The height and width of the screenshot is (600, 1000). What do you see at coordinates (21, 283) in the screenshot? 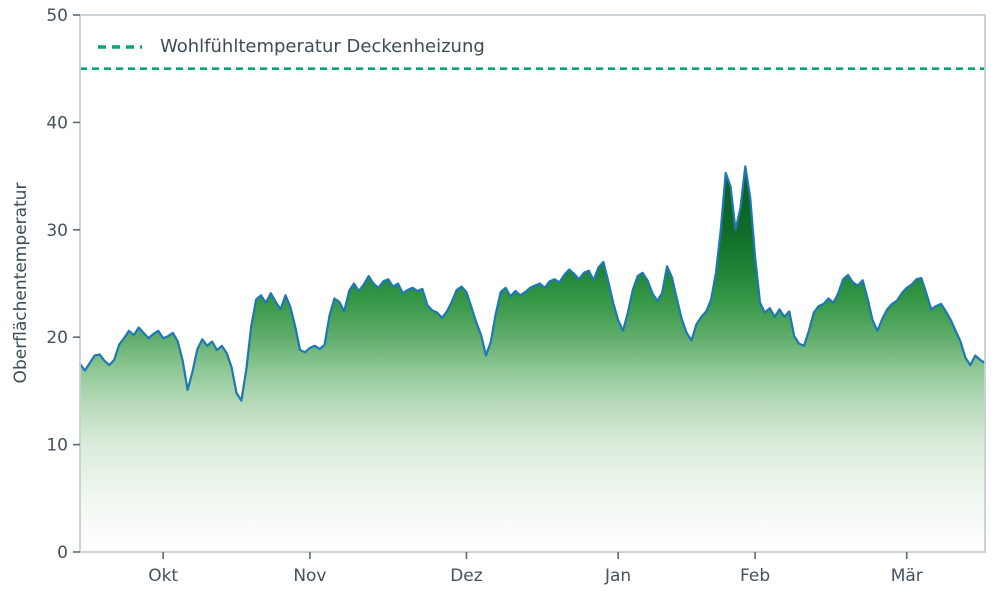
I see `y-axis-title: Oberflächentemperatur` at bounding box center [21, 283].